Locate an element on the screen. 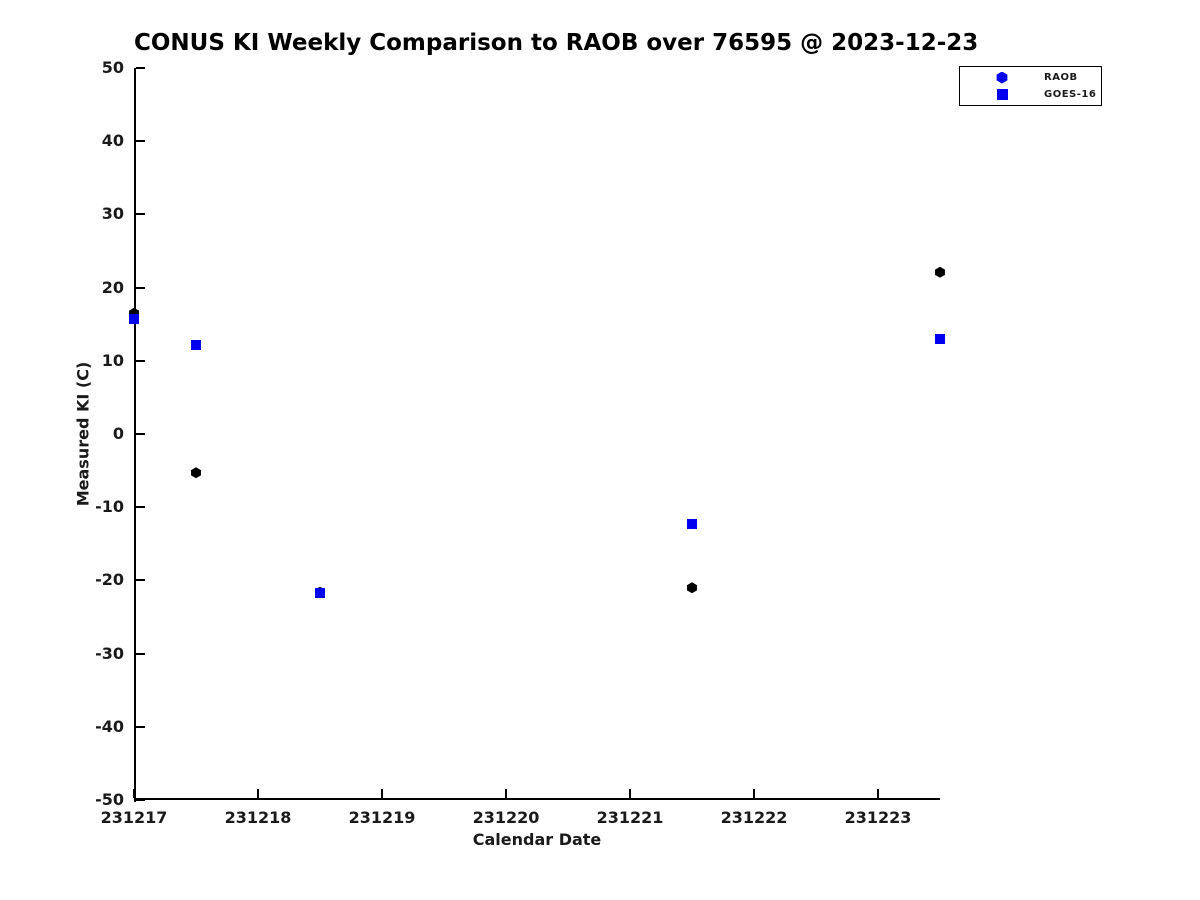  x-tick-label: 231219 is located at coordinates (382, 817).